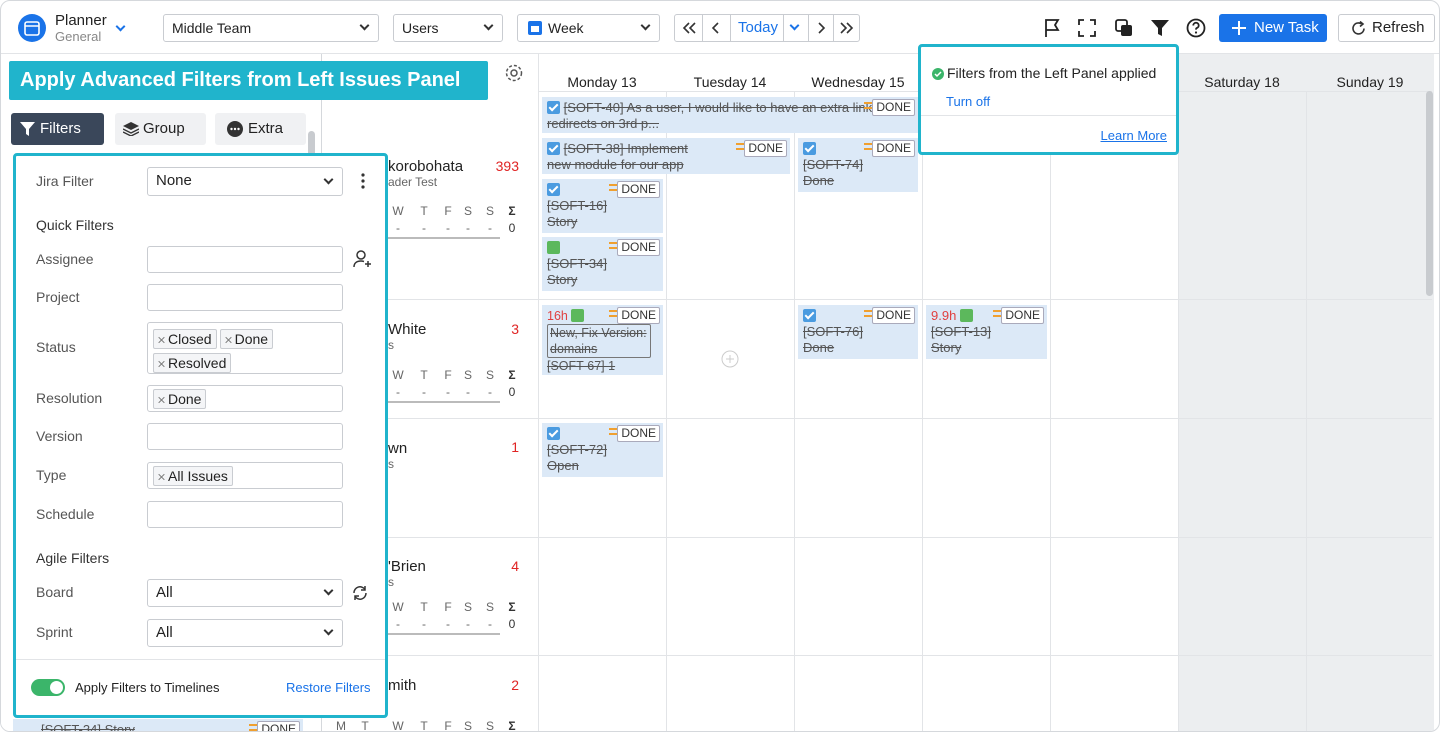  What do you see at coordinates (448, 28) in the screenshot?
I see `resource-select: Users` at bounding box center [448, 28].